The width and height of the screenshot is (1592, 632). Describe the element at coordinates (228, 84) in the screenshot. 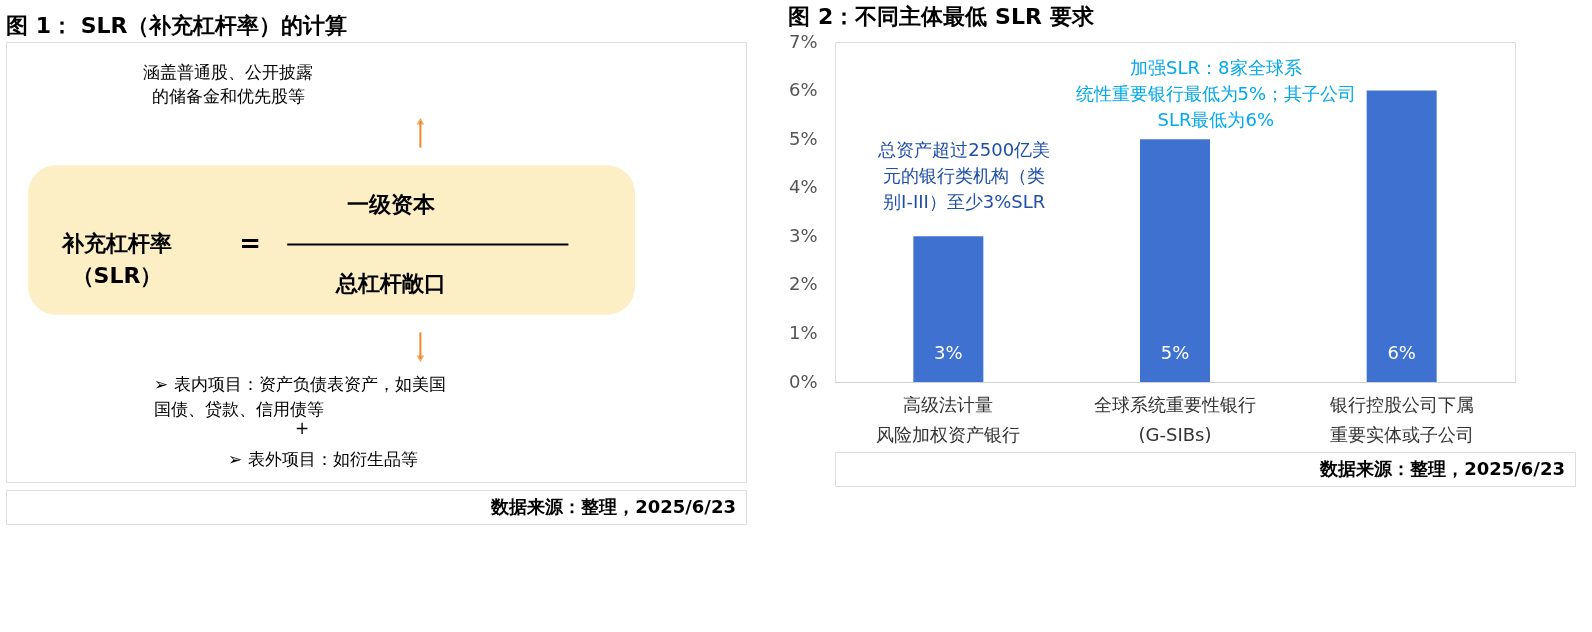

I see `text: 涵盖普通股、公开披露的储备金和优先股等` at that location.